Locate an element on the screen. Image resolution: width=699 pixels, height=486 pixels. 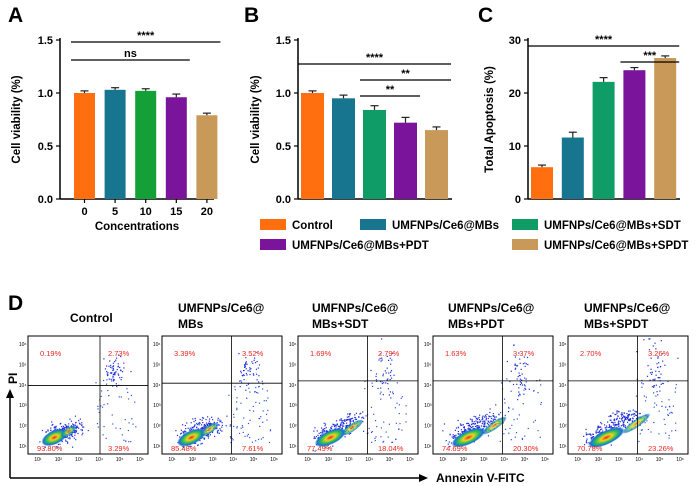
flow-y-tick: 10⁶ is located at coordinates (293, 345).